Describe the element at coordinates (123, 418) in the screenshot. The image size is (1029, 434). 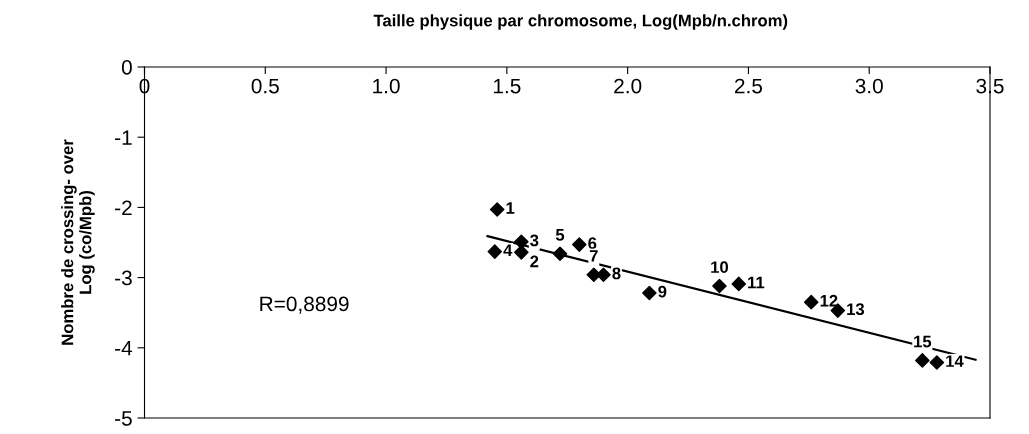
I see `y-tick-label: -5` at that location.